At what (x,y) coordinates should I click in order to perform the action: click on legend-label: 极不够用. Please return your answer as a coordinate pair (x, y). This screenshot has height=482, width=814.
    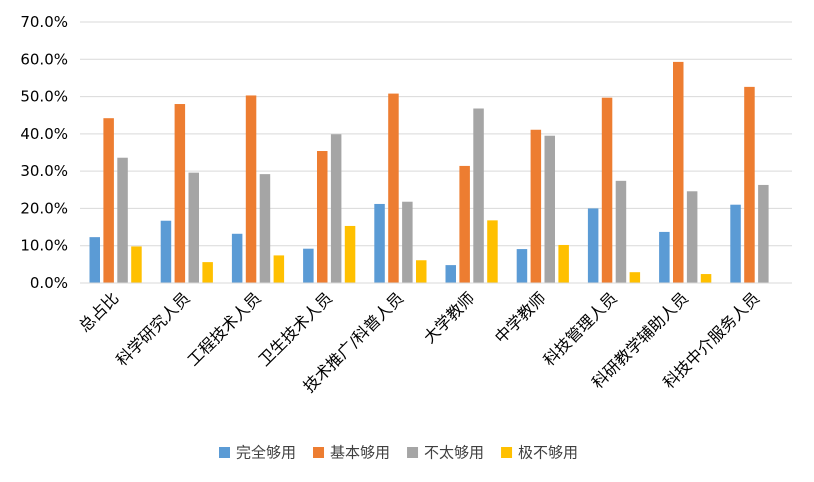
    Looking at the image, I should click on (548, 453).